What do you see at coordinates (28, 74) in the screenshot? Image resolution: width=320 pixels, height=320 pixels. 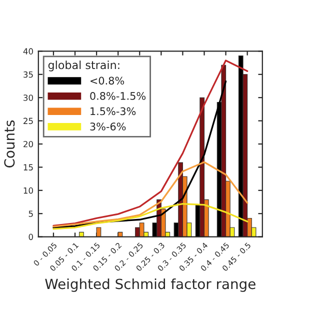 I see `y-tick-label: 35` at bounding box center [28, 74].